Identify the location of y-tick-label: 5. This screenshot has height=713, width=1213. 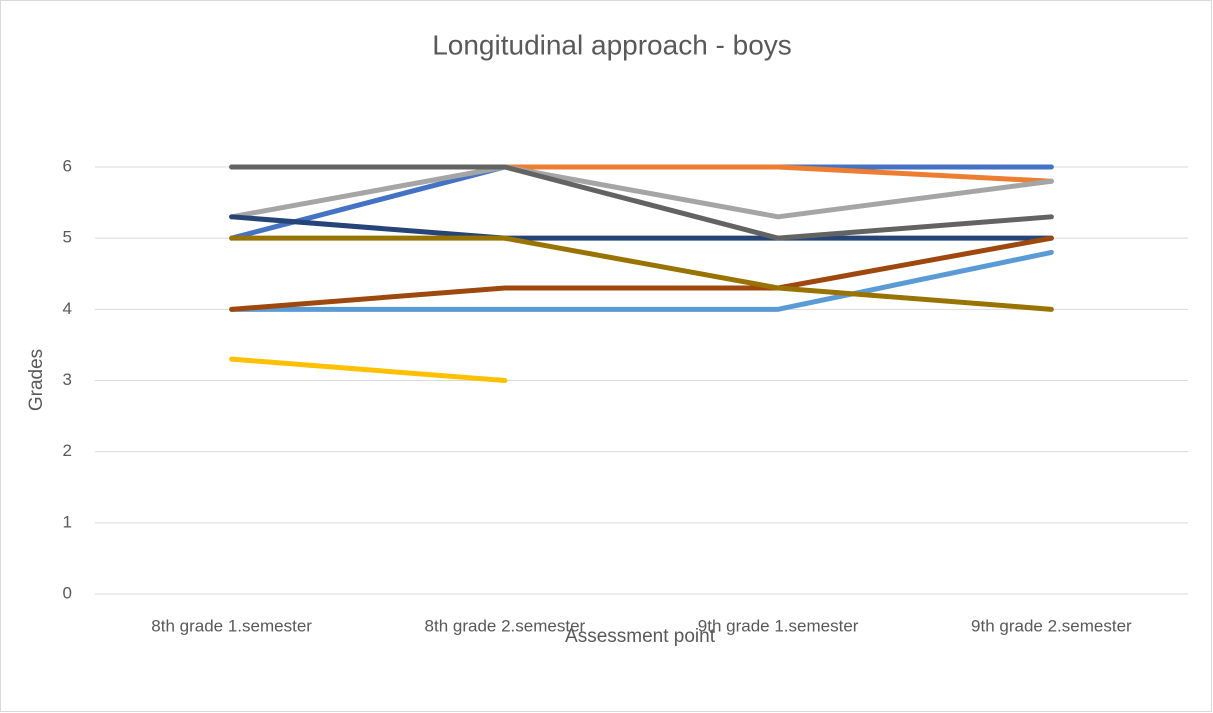
(67, 237).